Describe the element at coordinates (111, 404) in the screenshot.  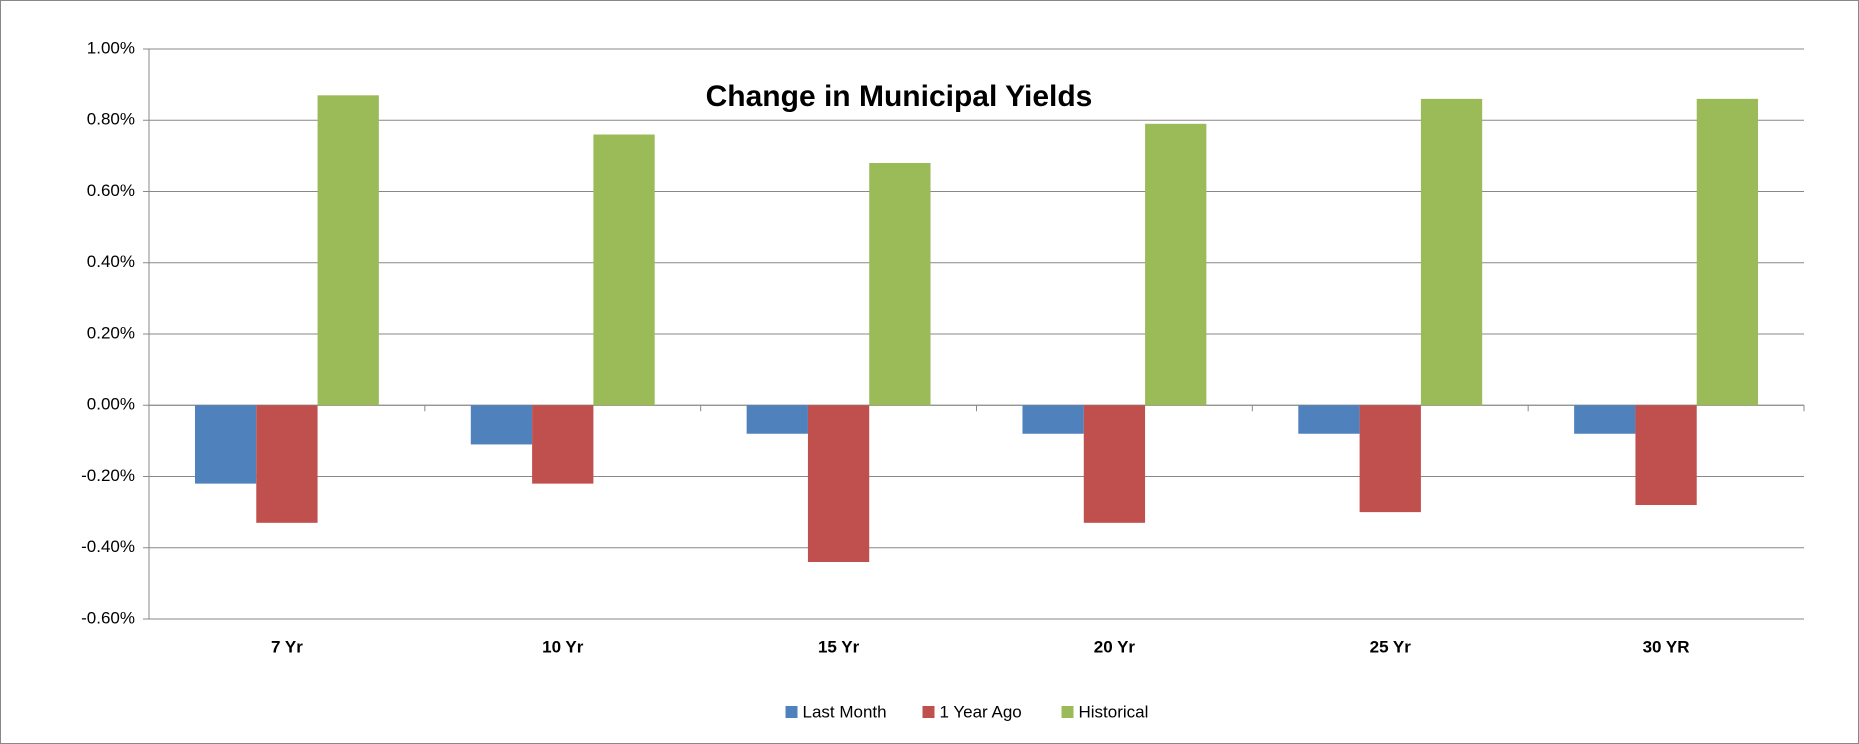
I see `y-tick-label: 0.00%` at that location.